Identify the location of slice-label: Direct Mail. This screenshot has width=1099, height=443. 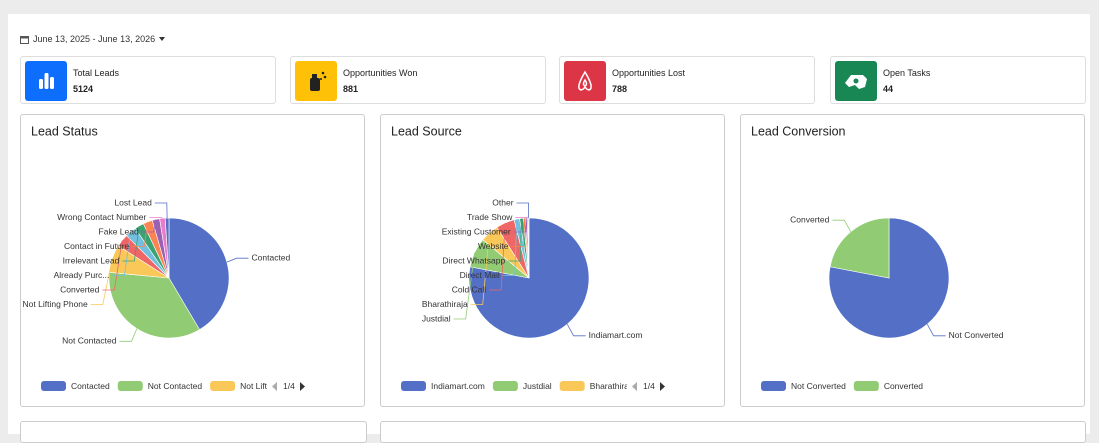
(480, 275).